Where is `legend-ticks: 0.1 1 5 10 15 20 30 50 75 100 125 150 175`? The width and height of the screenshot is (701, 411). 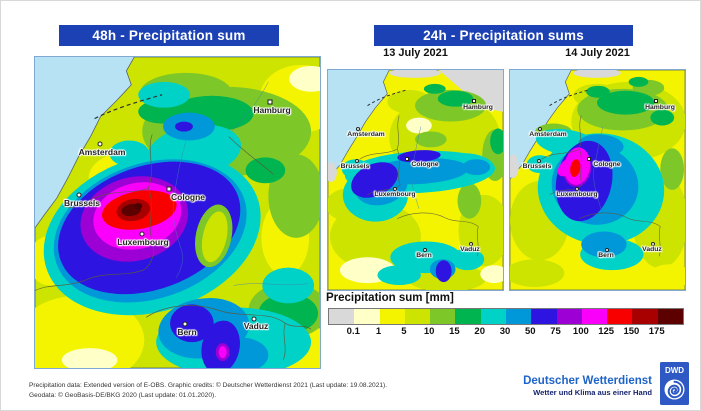 legend-ticks: 0.1 1 5 10 15 20 30 50 75 100 125 150 175 is located at coordinates (505, 332).